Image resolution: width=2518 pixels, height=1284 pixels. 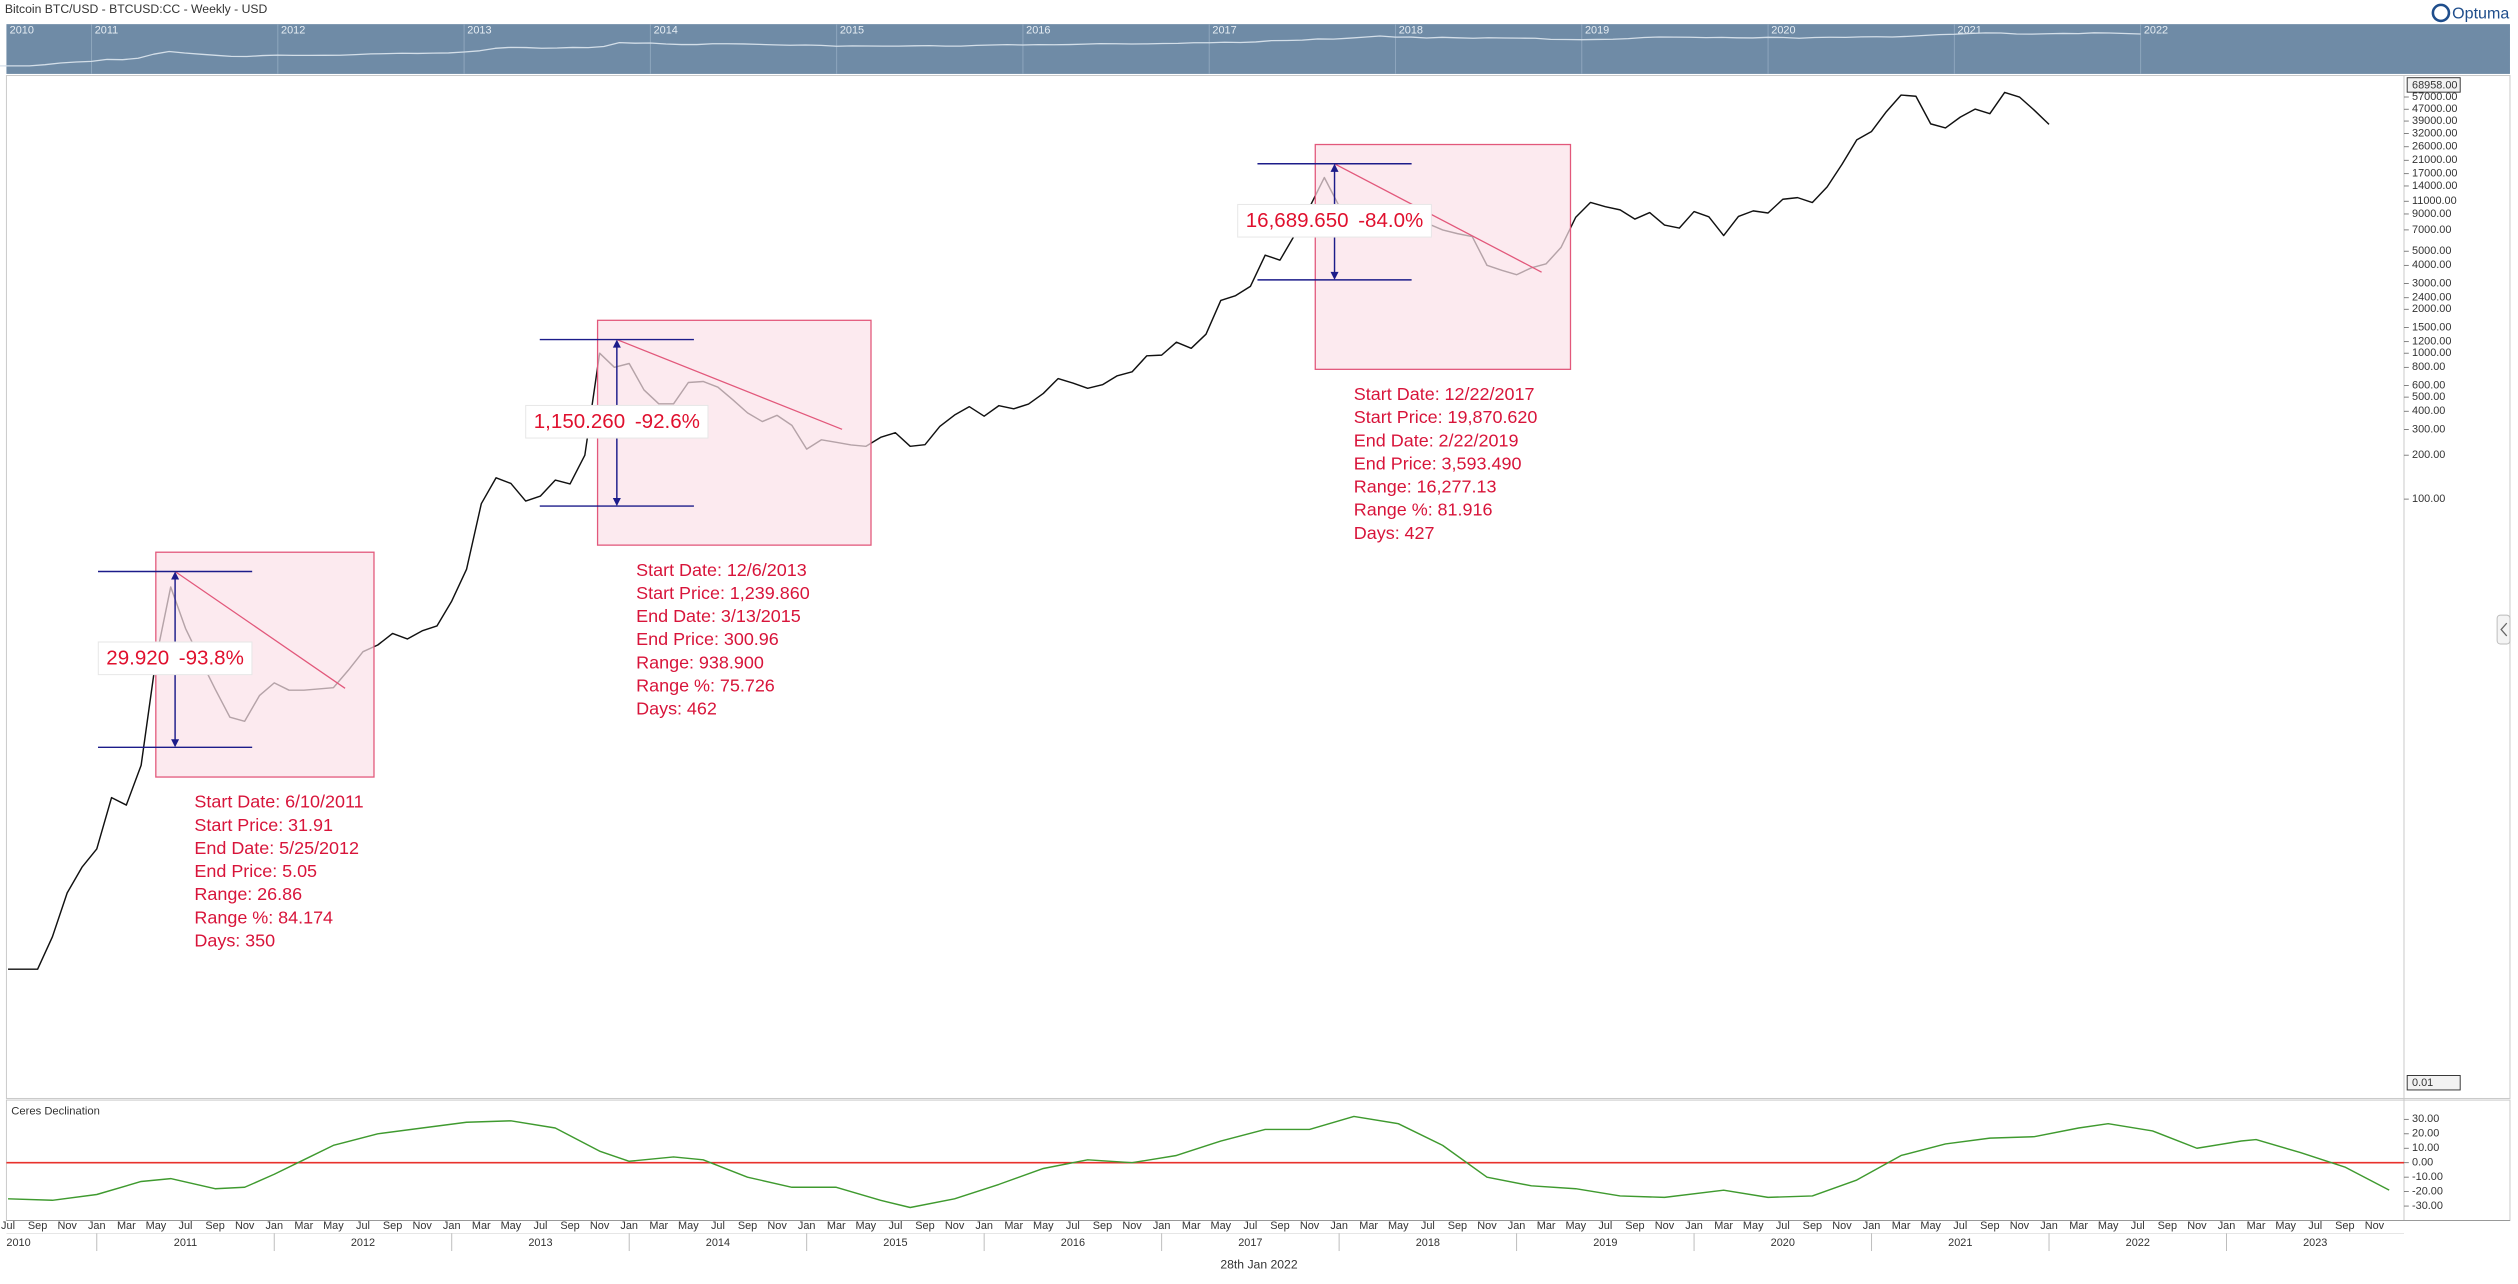 What do you see at coordinates (659, 708) in the screenshot?
I see `detail-key: Days:` at bounding box center [659, 708].